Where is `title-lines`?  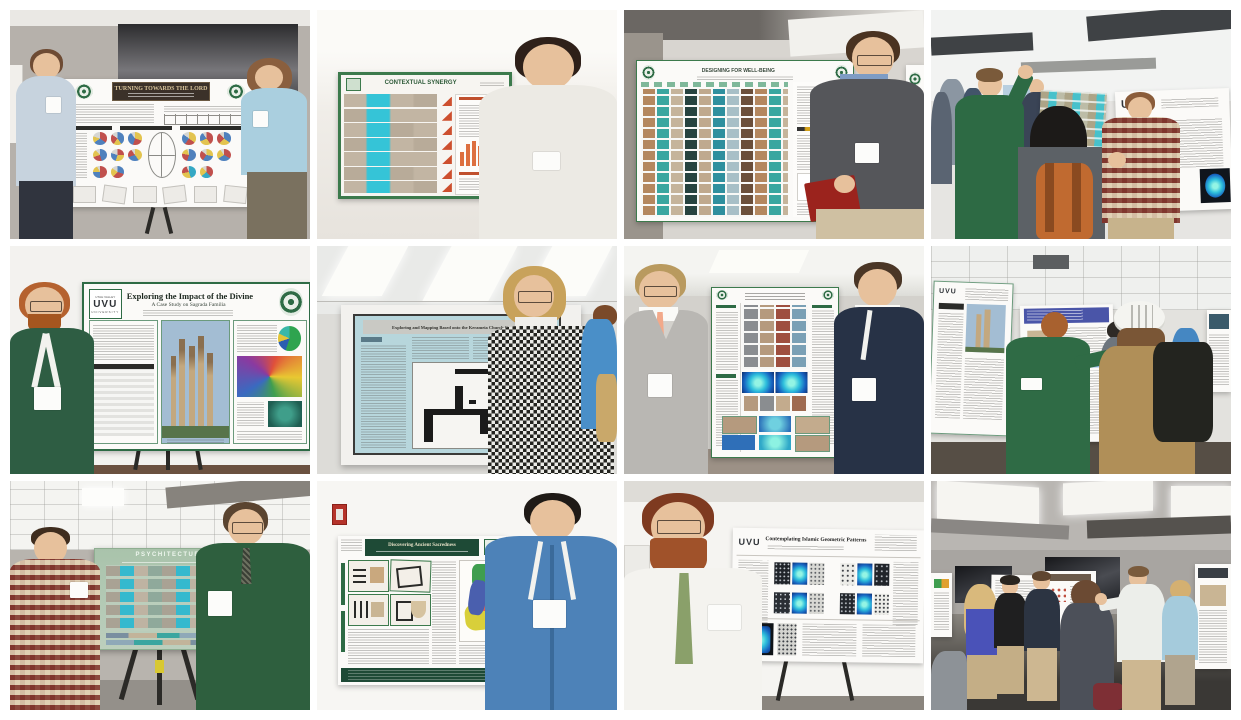 title-lines is located at coordinates (775, 295).